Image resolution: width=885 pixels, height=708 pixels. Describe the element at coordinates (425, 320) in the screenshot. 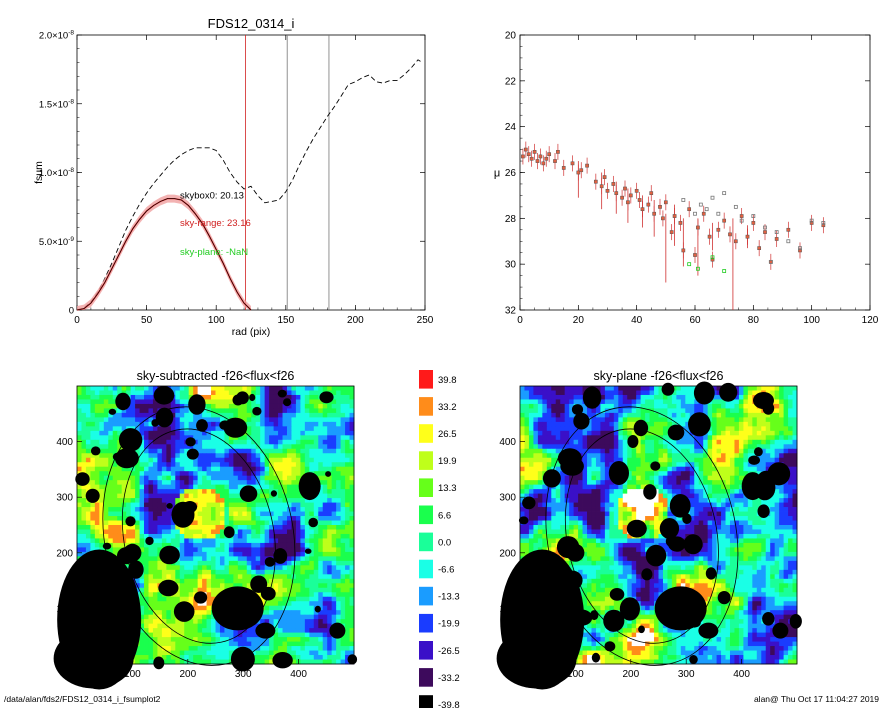

I see `x-tick-label: 250` at that location.